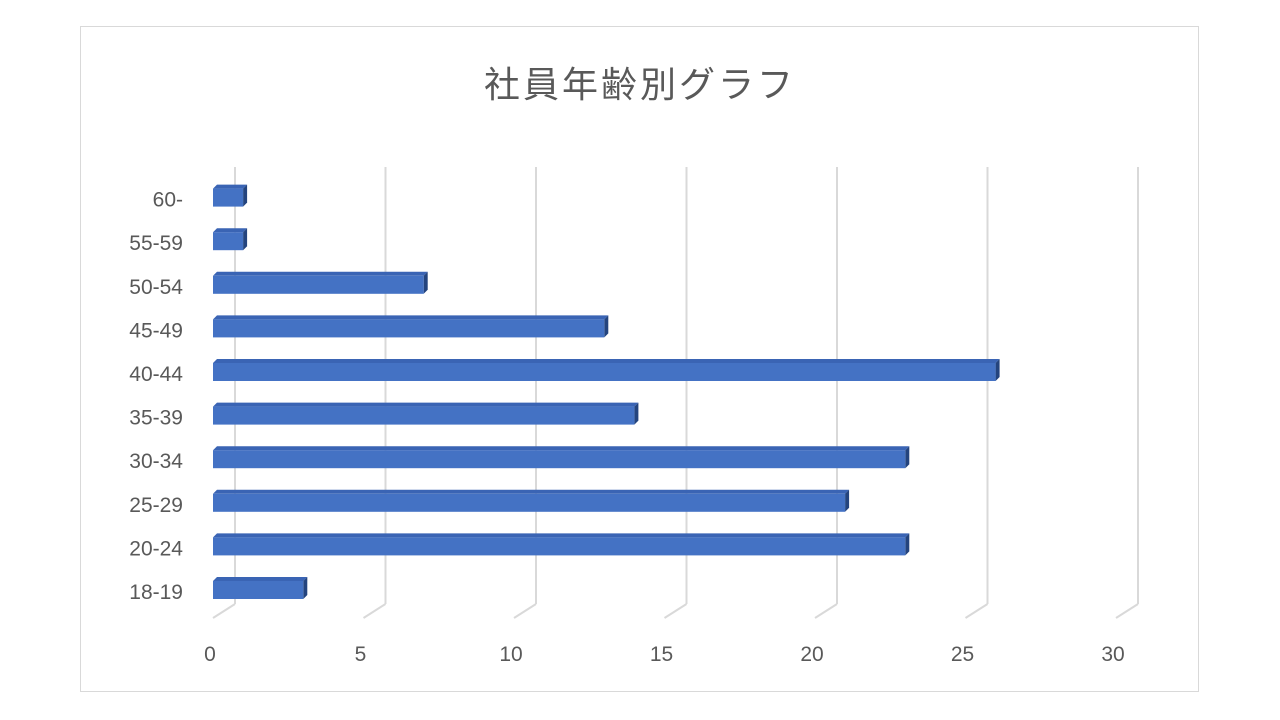 This screenshot has width=1280, height=720. What do you see at coordinates (907, 544) in the screenshot?
I see `bar-20-24-side` at bounding box center [907, 544].